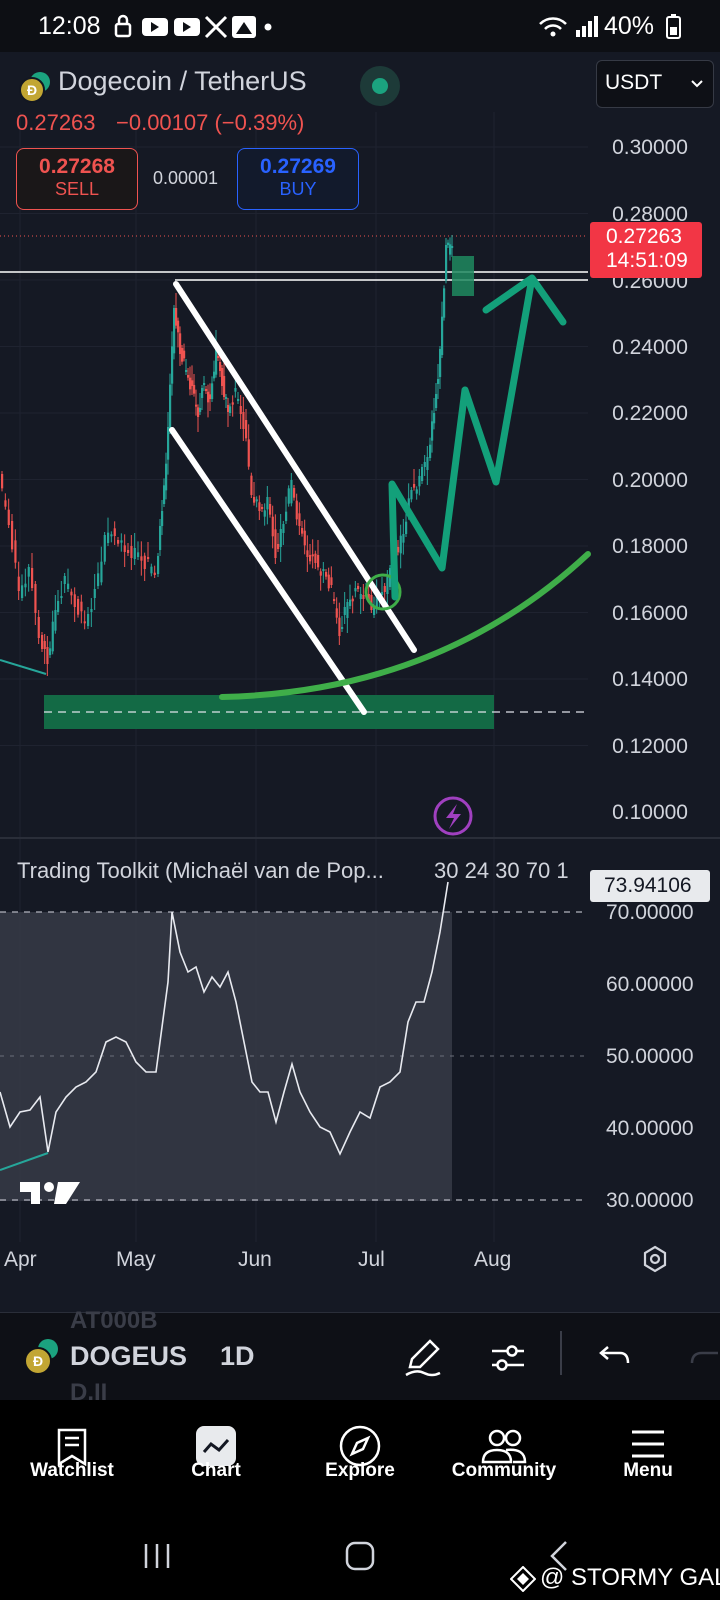 The height and width of the screenshot is (1600, 720). Describe the element at coordinates (650, 912) in the screenshot. I see `osc-axis-label: 70.00000` at that location.